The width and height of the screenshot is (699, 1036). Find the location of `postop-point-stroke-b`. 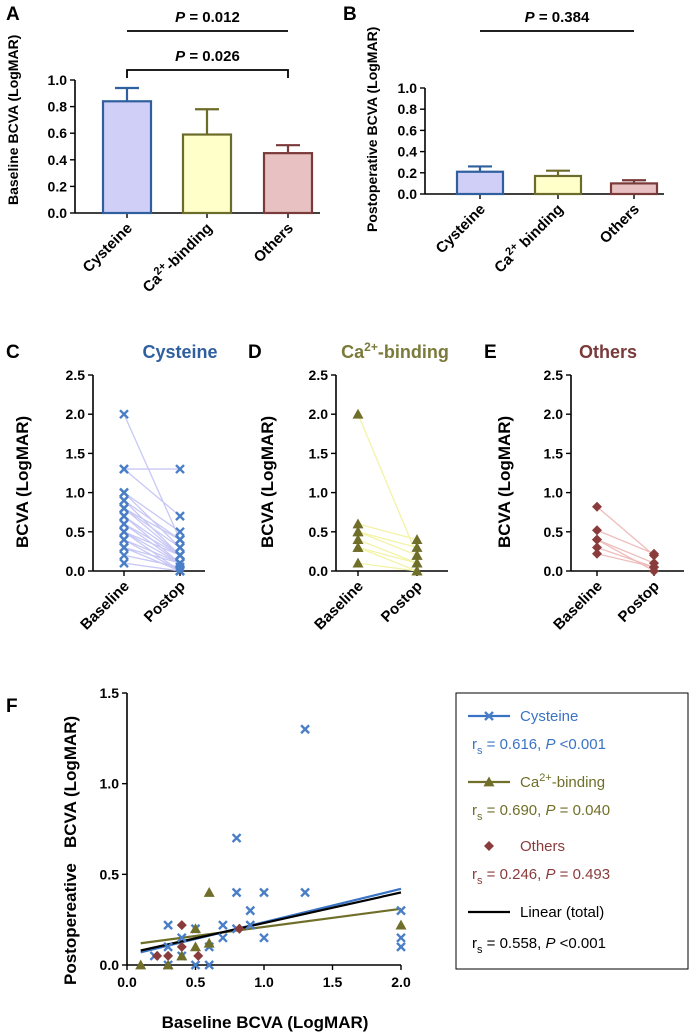

postop-point-stroke-b is located at coordinates (180, 469).